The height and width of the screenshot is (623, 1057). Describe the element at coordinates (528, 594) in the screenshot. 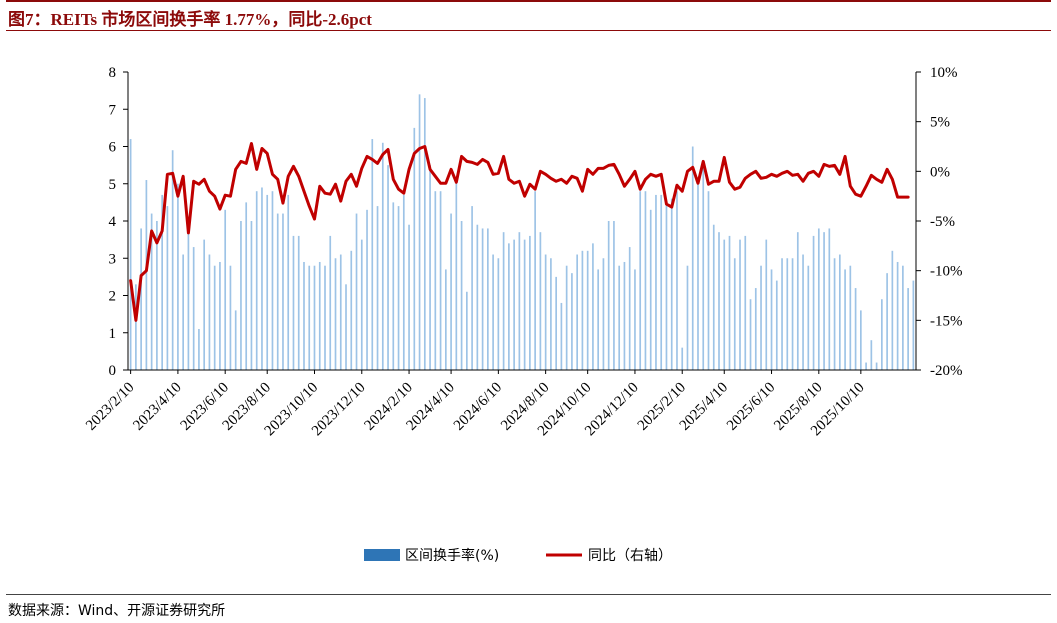

I see `source-rule` at that location.